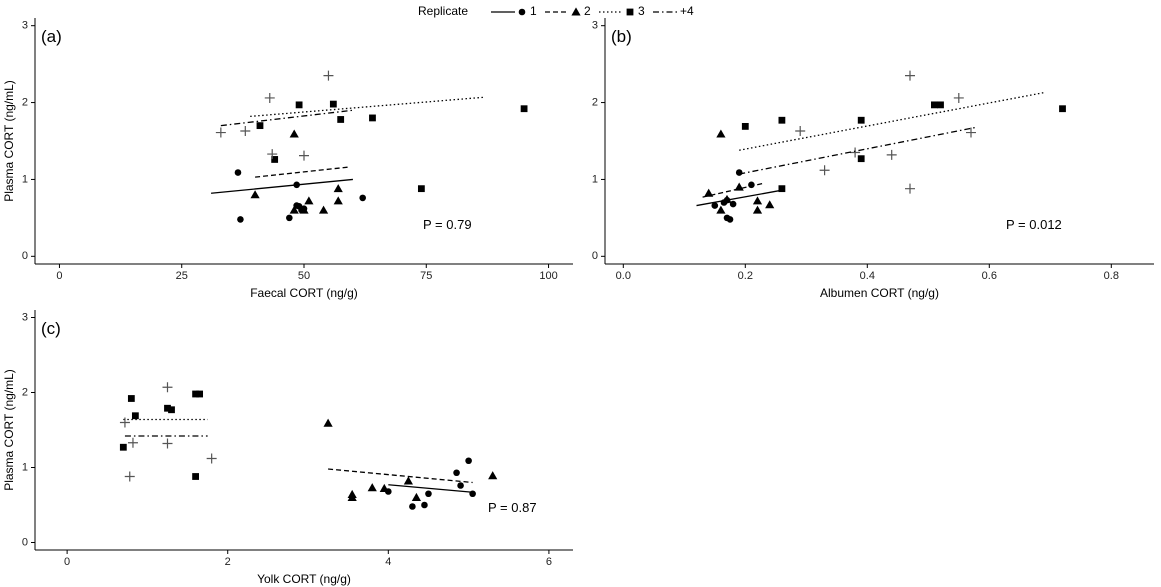 This screenshot has height=587, width=1161. What do you see at coordinates (989, 276) in the screenshot?
I see `x-tick-label: 0.6` at bounding box center [989, 276].